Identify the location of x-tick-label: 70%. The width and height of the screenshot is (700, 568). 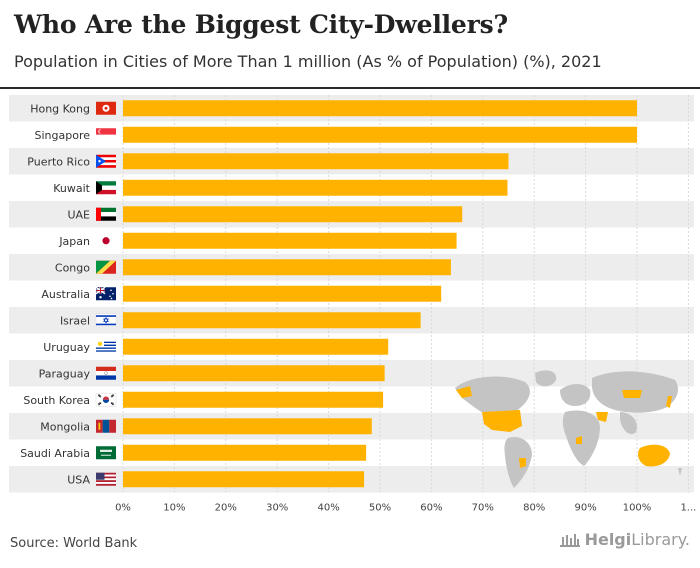
(483, 508).